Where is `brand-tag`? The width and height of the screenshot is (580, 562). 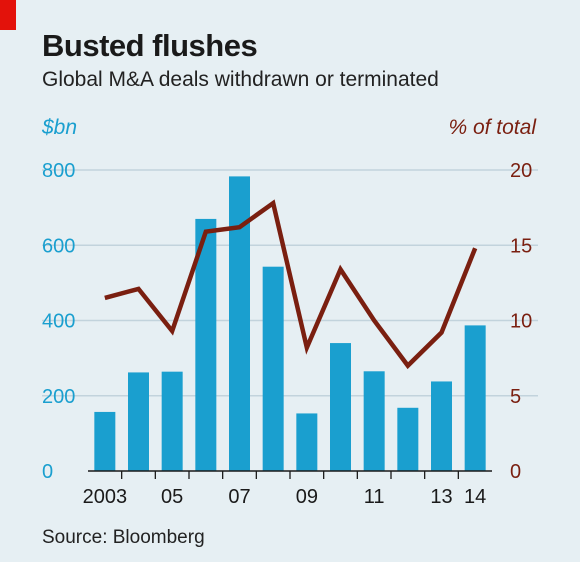
brand-tag is located at coordinates (8, 15).